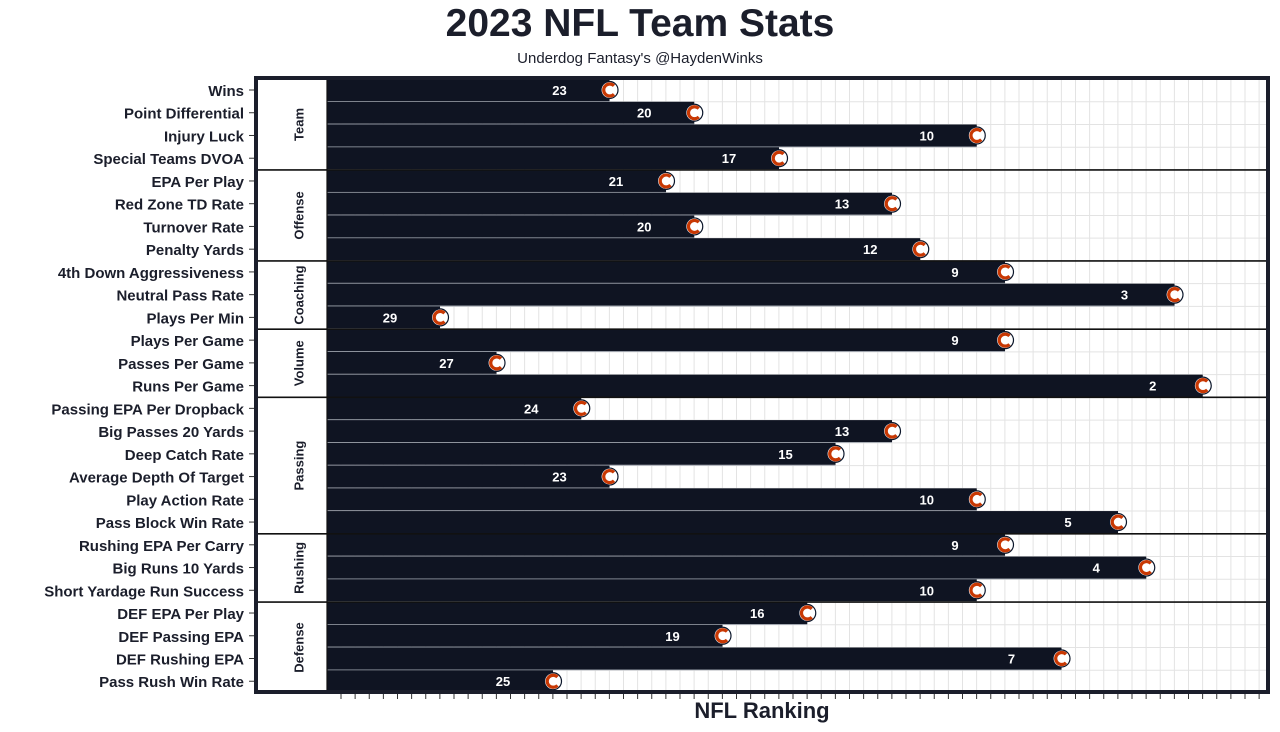 Image resolution: width=1280 pixels, height=732 pixels. I want to click on category-label: Play Action Rate, so click(185, 500).